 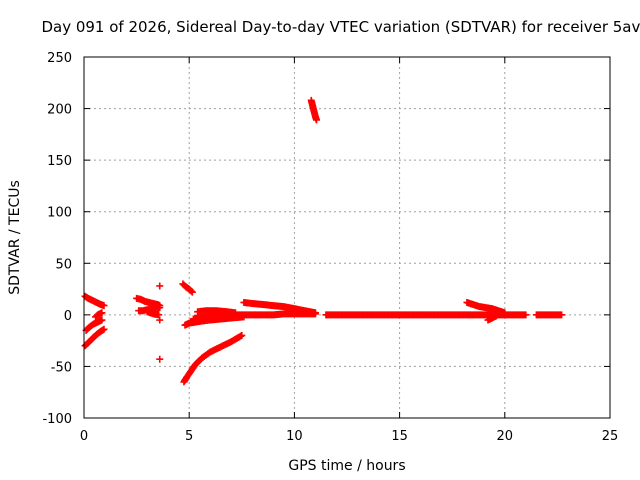 I want to click on y-tick-labels: -100 -50 0 50 100 150 200 250, so click(x=57, y=239).